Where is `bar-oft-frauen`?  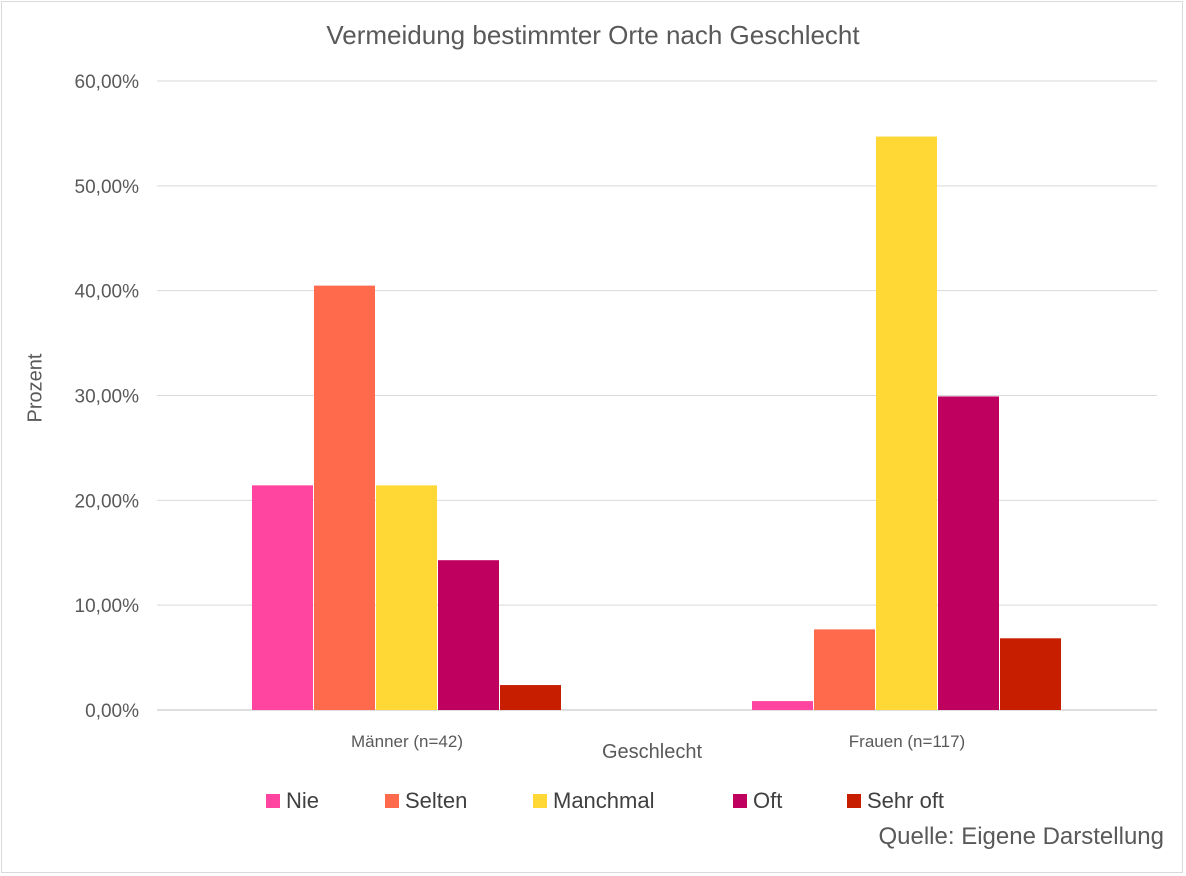 bar-oft-frauen is located at coordinates (968, 553).